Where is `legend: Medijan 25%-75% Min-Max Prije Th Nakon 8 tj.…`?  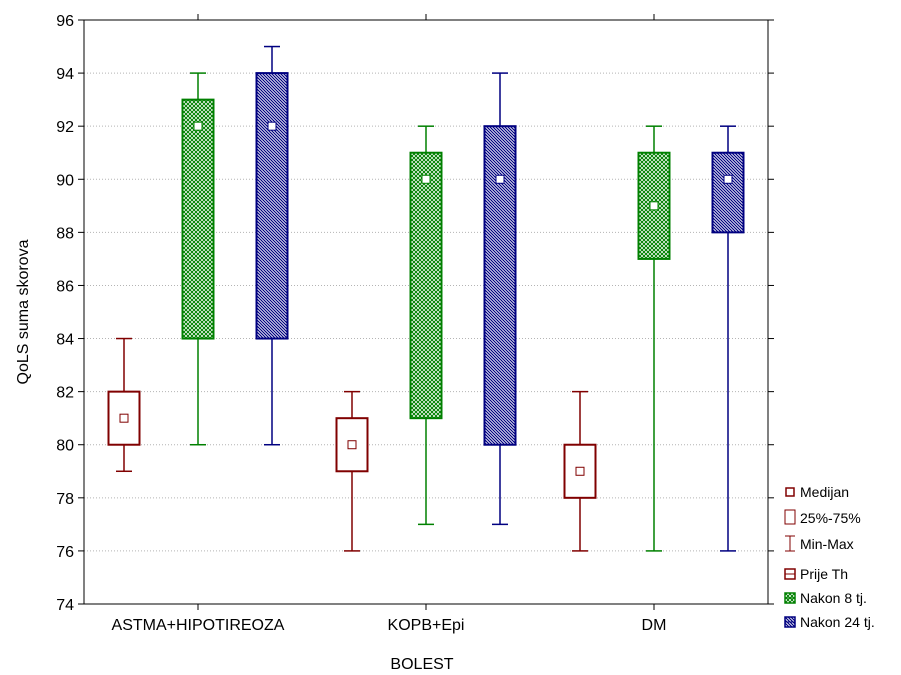
legend: Medijan 25%-75% Min-Max Prije Th Nakon 8 tj.… is located at coordinates (829, 557).